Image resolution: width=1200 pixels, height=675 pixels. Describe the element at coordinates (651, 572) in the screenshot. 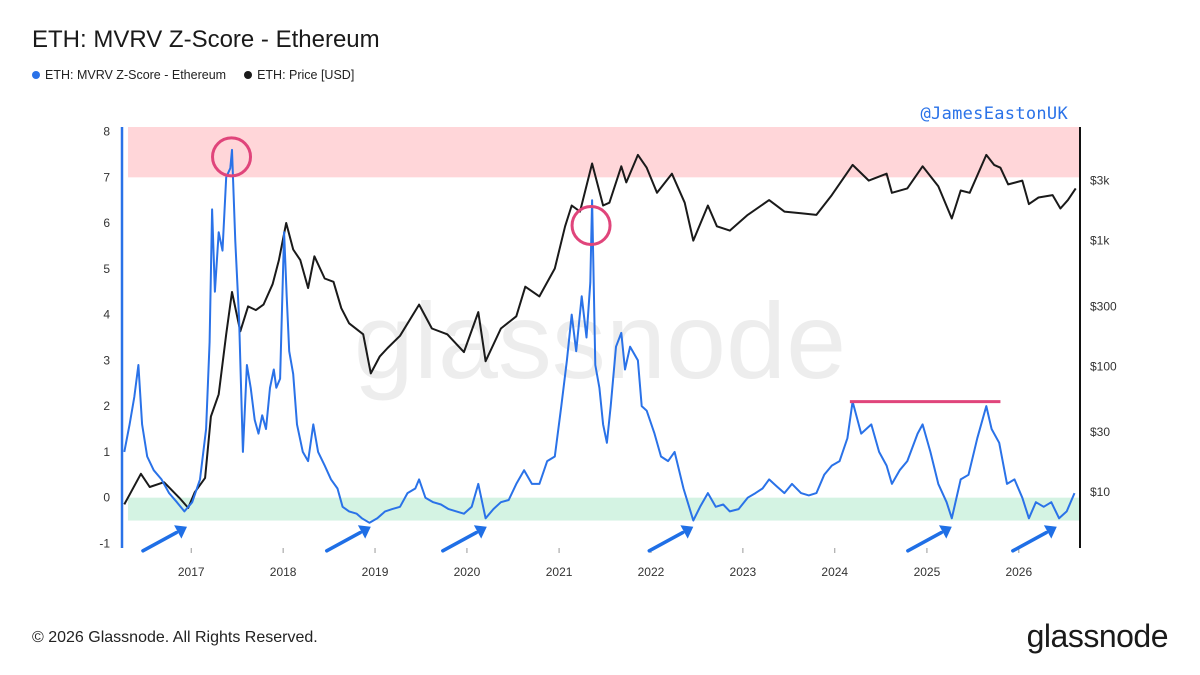

I see `x-tick-label: 2022` at that location.